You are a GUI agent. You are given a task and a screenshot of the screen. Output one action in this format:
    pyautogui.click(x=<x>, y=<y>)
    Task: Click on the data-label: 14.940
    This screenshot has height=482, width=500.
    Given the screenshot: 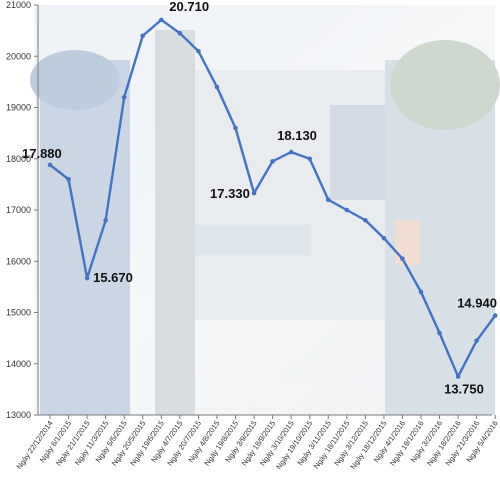 What is the action you would take?
    pyautogui.click(x=477, y=303)
    